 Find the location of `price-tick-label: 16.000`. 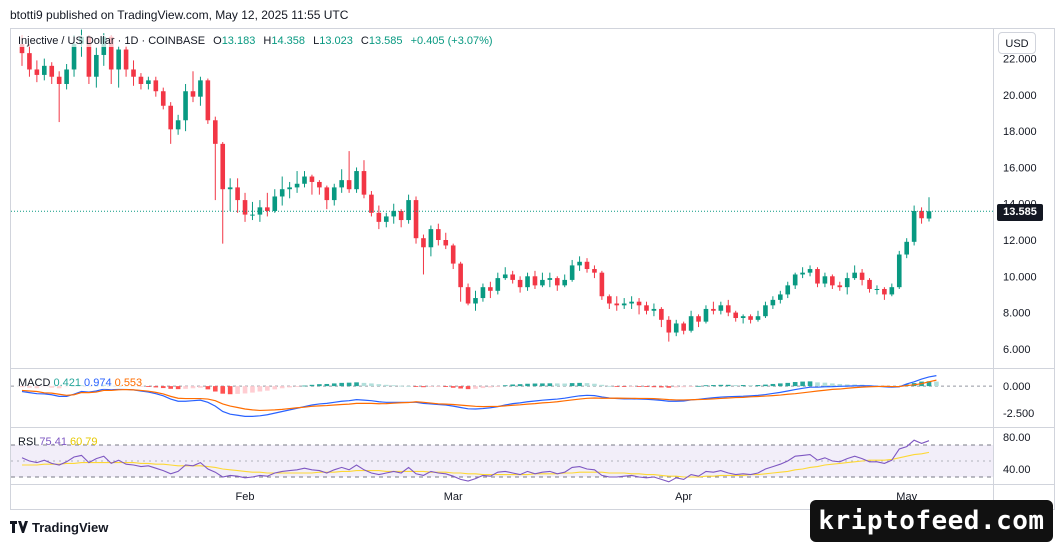

price-tick-label: 16.000 is located at coordinates (1020, 168).